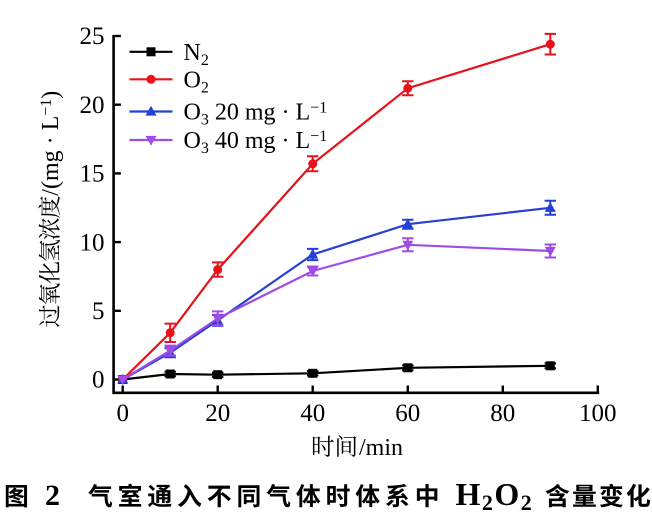 The height and width of the screenshot is (522, 652). I want to click on svg-text: 60, so click(407, 413).